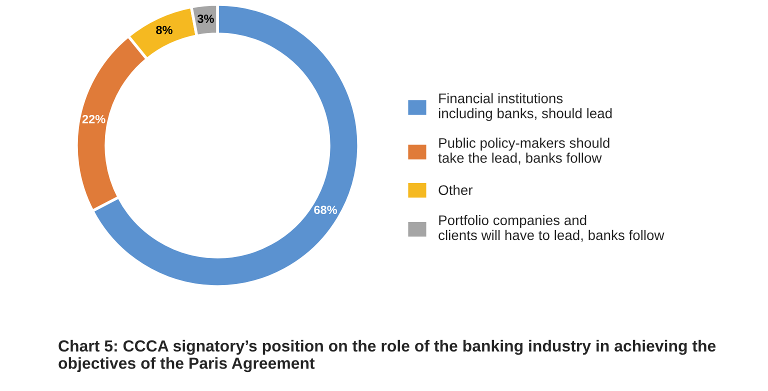 This screenshot has width=768, height=391. I want to click on legend-label: Portfolio companies and clients will have to lead, banks follow, so click(551, 228).